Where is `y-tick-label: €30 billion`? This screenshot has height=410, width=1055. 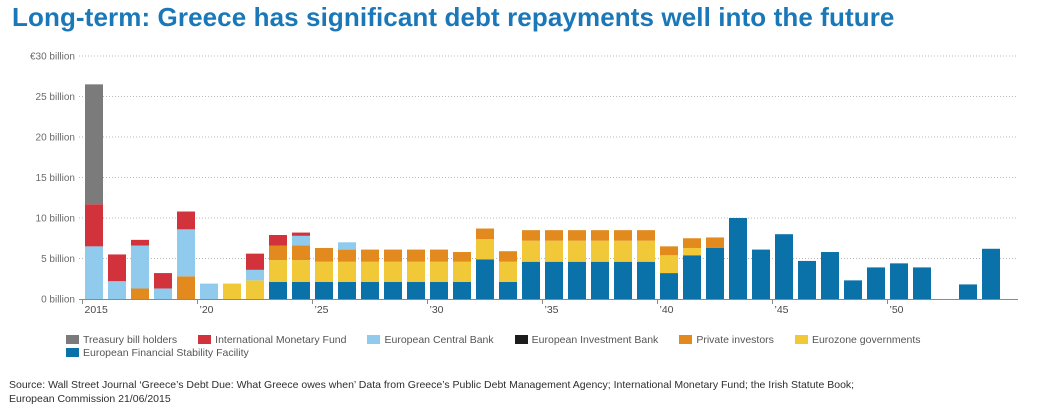
y-tick-label: €30 billion is located at coordinates (52, 57).